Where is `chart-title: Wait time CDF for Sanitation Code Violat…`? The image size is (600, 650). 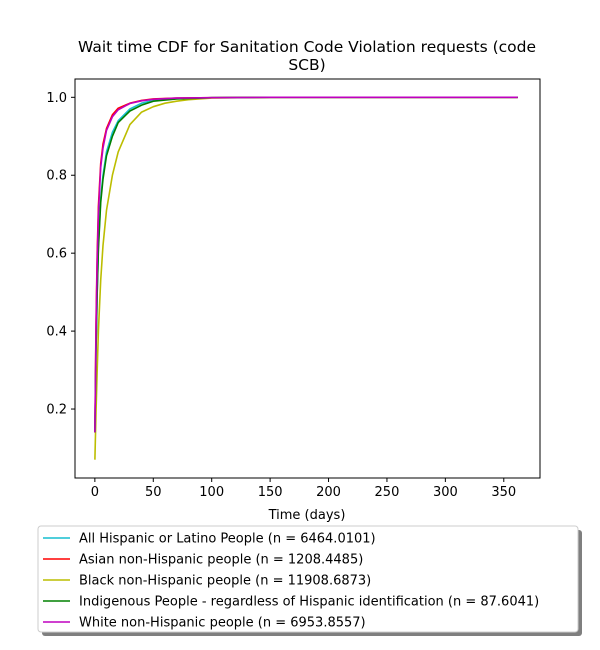 chart-title: Wait time CDF for Sanitation Code Violat… is located at coordinates (307, 56).